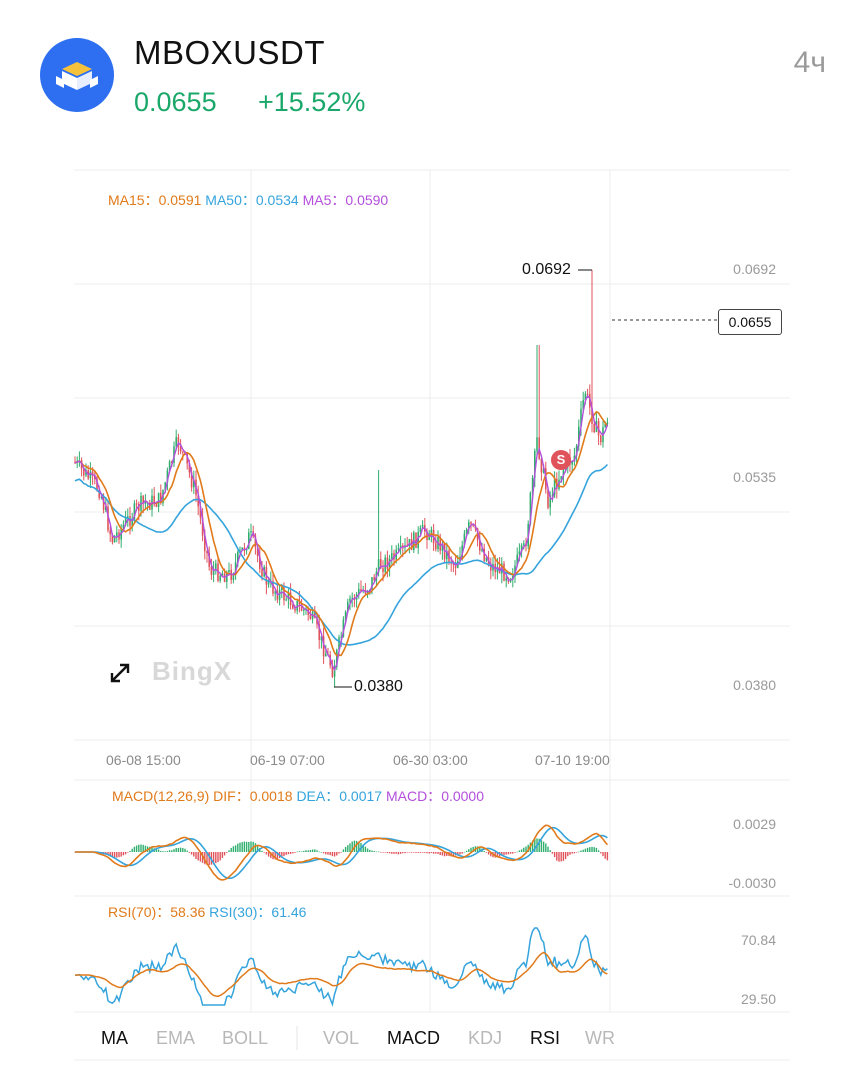 This screenshot has height=1077, width=864. What do you see at coordinates (341, 1038) in the screenshot?
I see `tab-vol: VOL` at bounding box center [341, 1038].